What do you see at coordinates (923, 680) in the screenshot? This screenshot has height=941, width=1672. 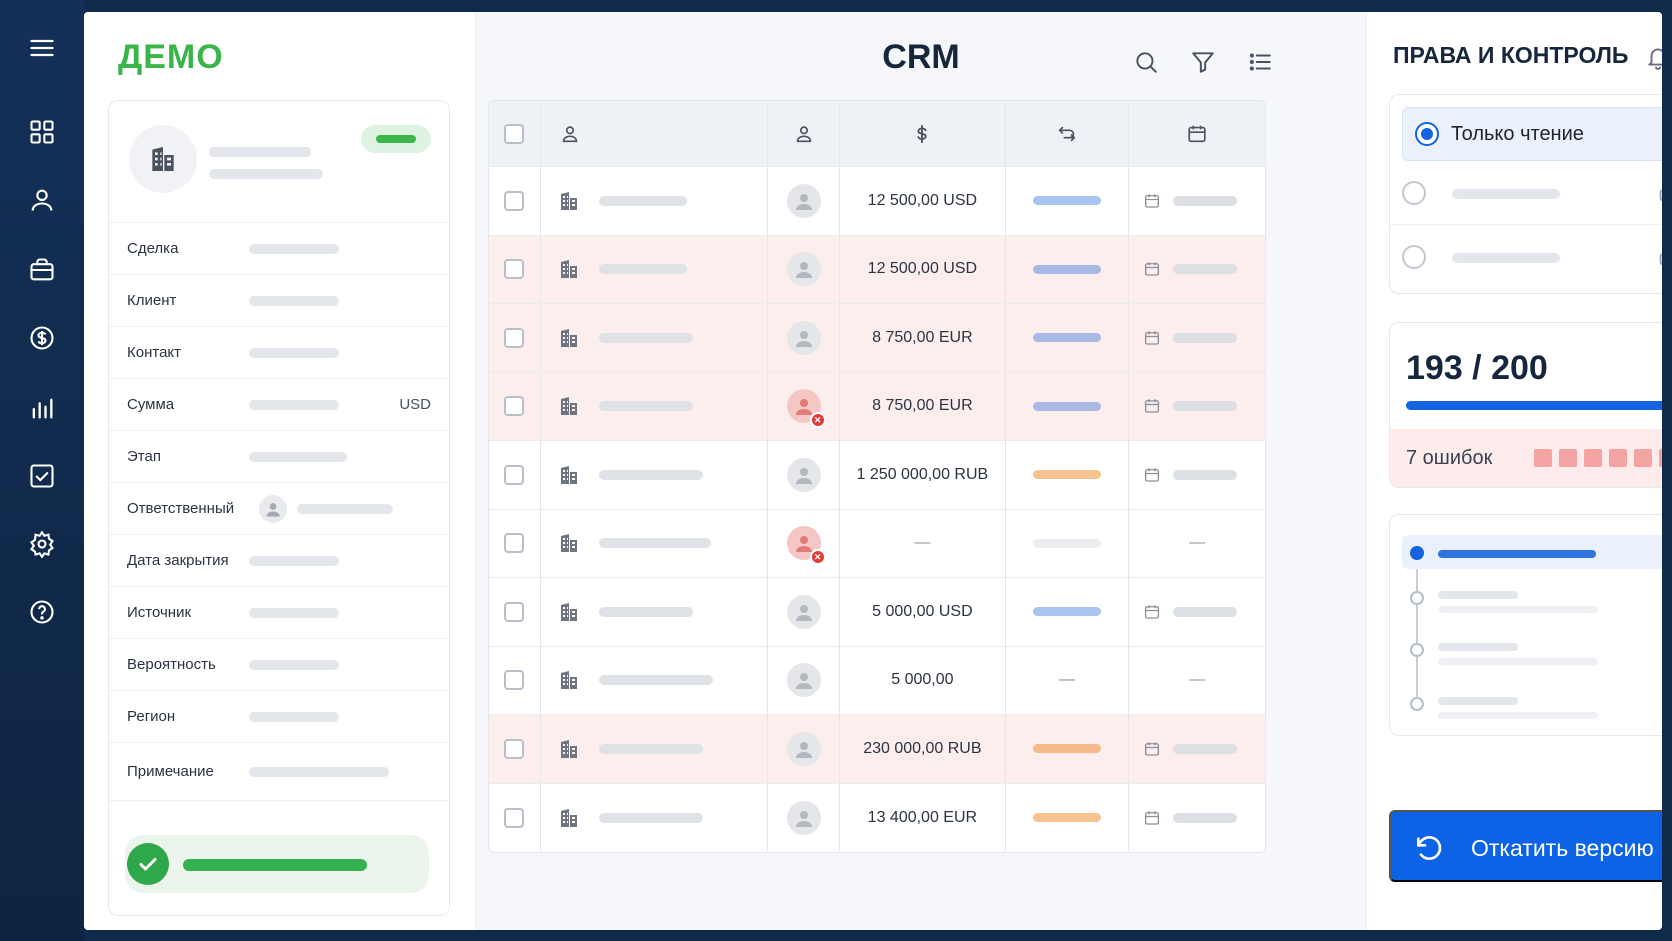 I see `amount-cell: 5 000,00` at bounding box center [923, 680].